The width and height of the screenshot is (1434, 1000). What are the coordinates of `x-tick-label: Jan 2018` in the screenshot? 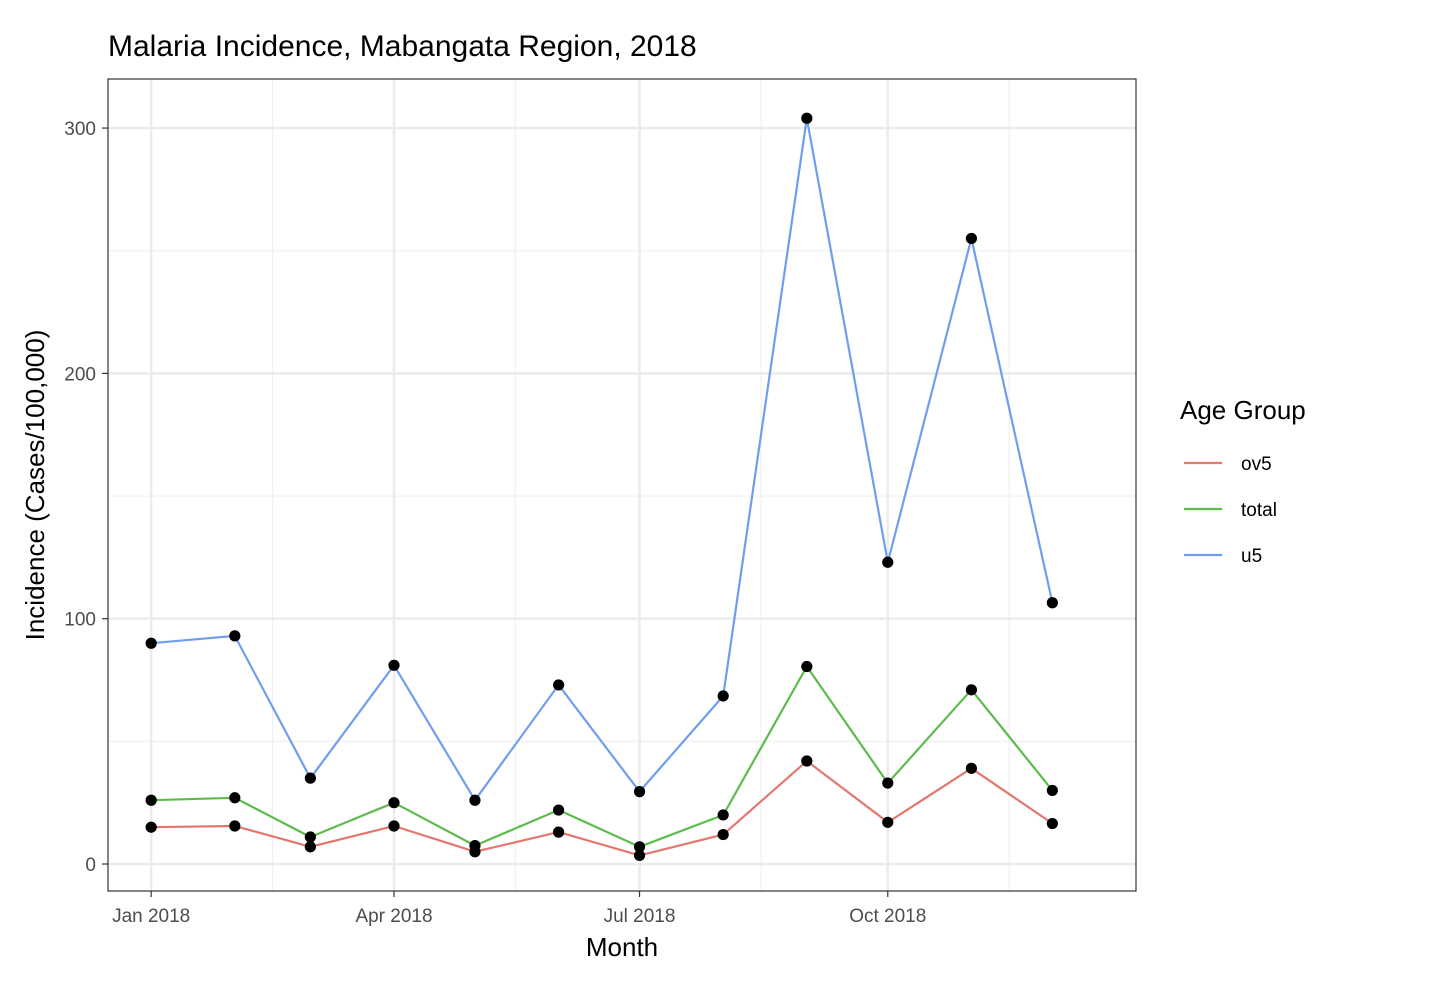 It's located at (151, 916).